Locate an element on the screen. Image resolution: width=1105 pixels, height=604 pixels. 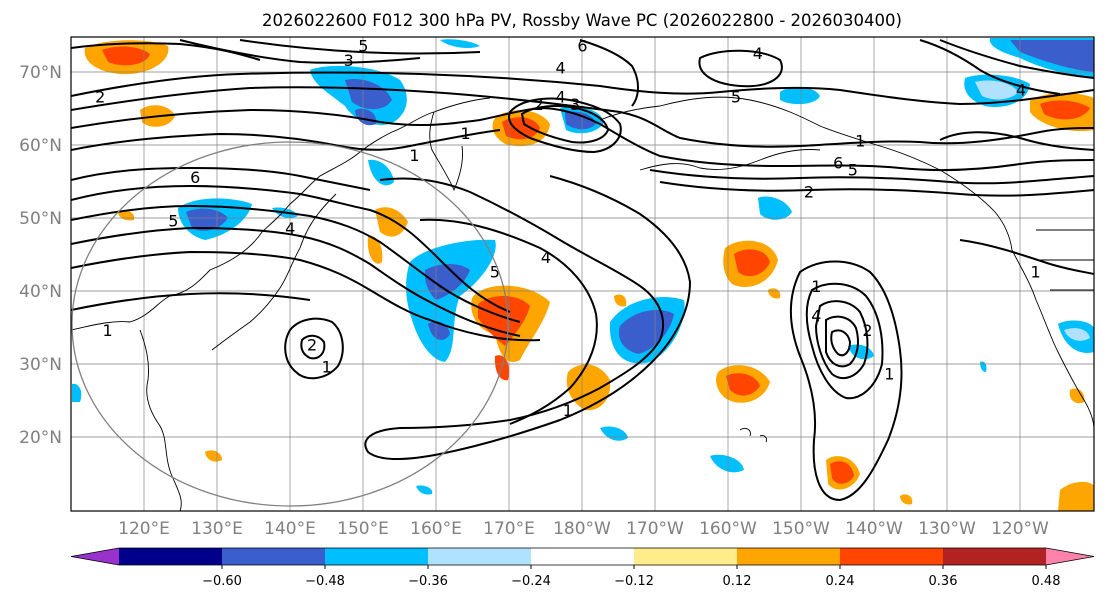
lon-label: 130°W is located at coordinates (947, 529).